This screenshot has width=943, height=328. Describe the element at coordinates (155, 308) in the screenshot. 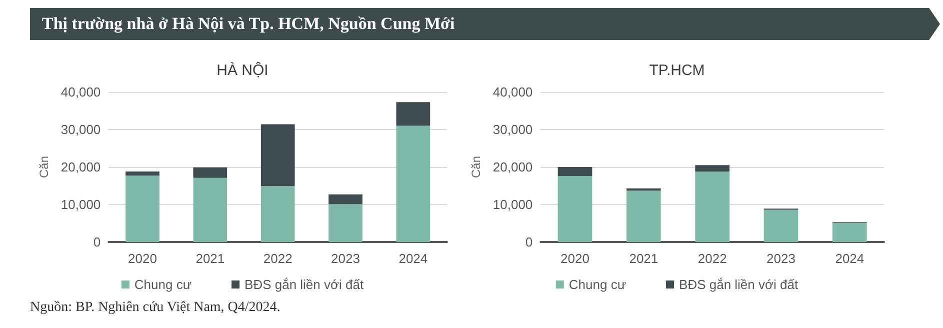

I see `text: Nguồn: BP. Nghiên cứu Việt Nam, Q4/2024.` at that location.